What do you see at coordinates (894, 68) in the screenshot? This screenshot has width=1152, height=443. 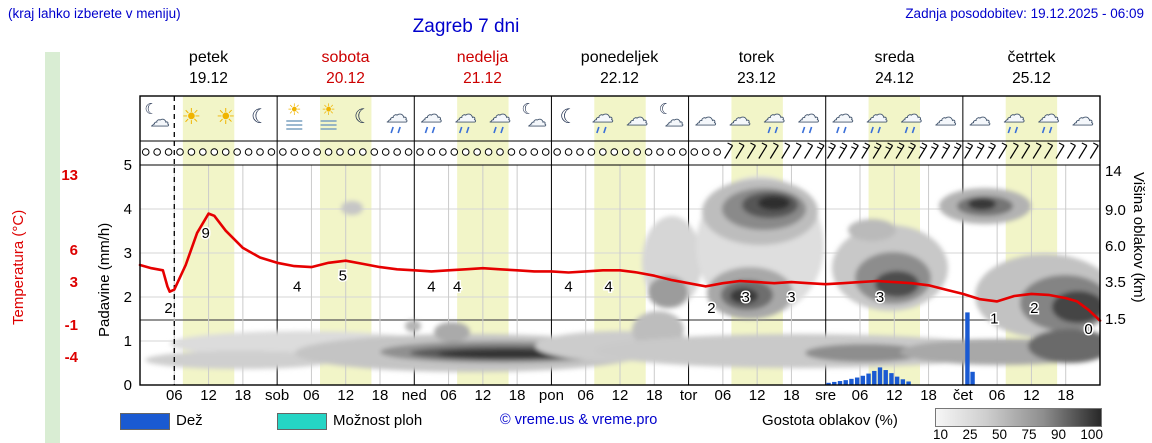 I see `day-header-sreda: sreda 24.12` at bounding box center [894, 68].